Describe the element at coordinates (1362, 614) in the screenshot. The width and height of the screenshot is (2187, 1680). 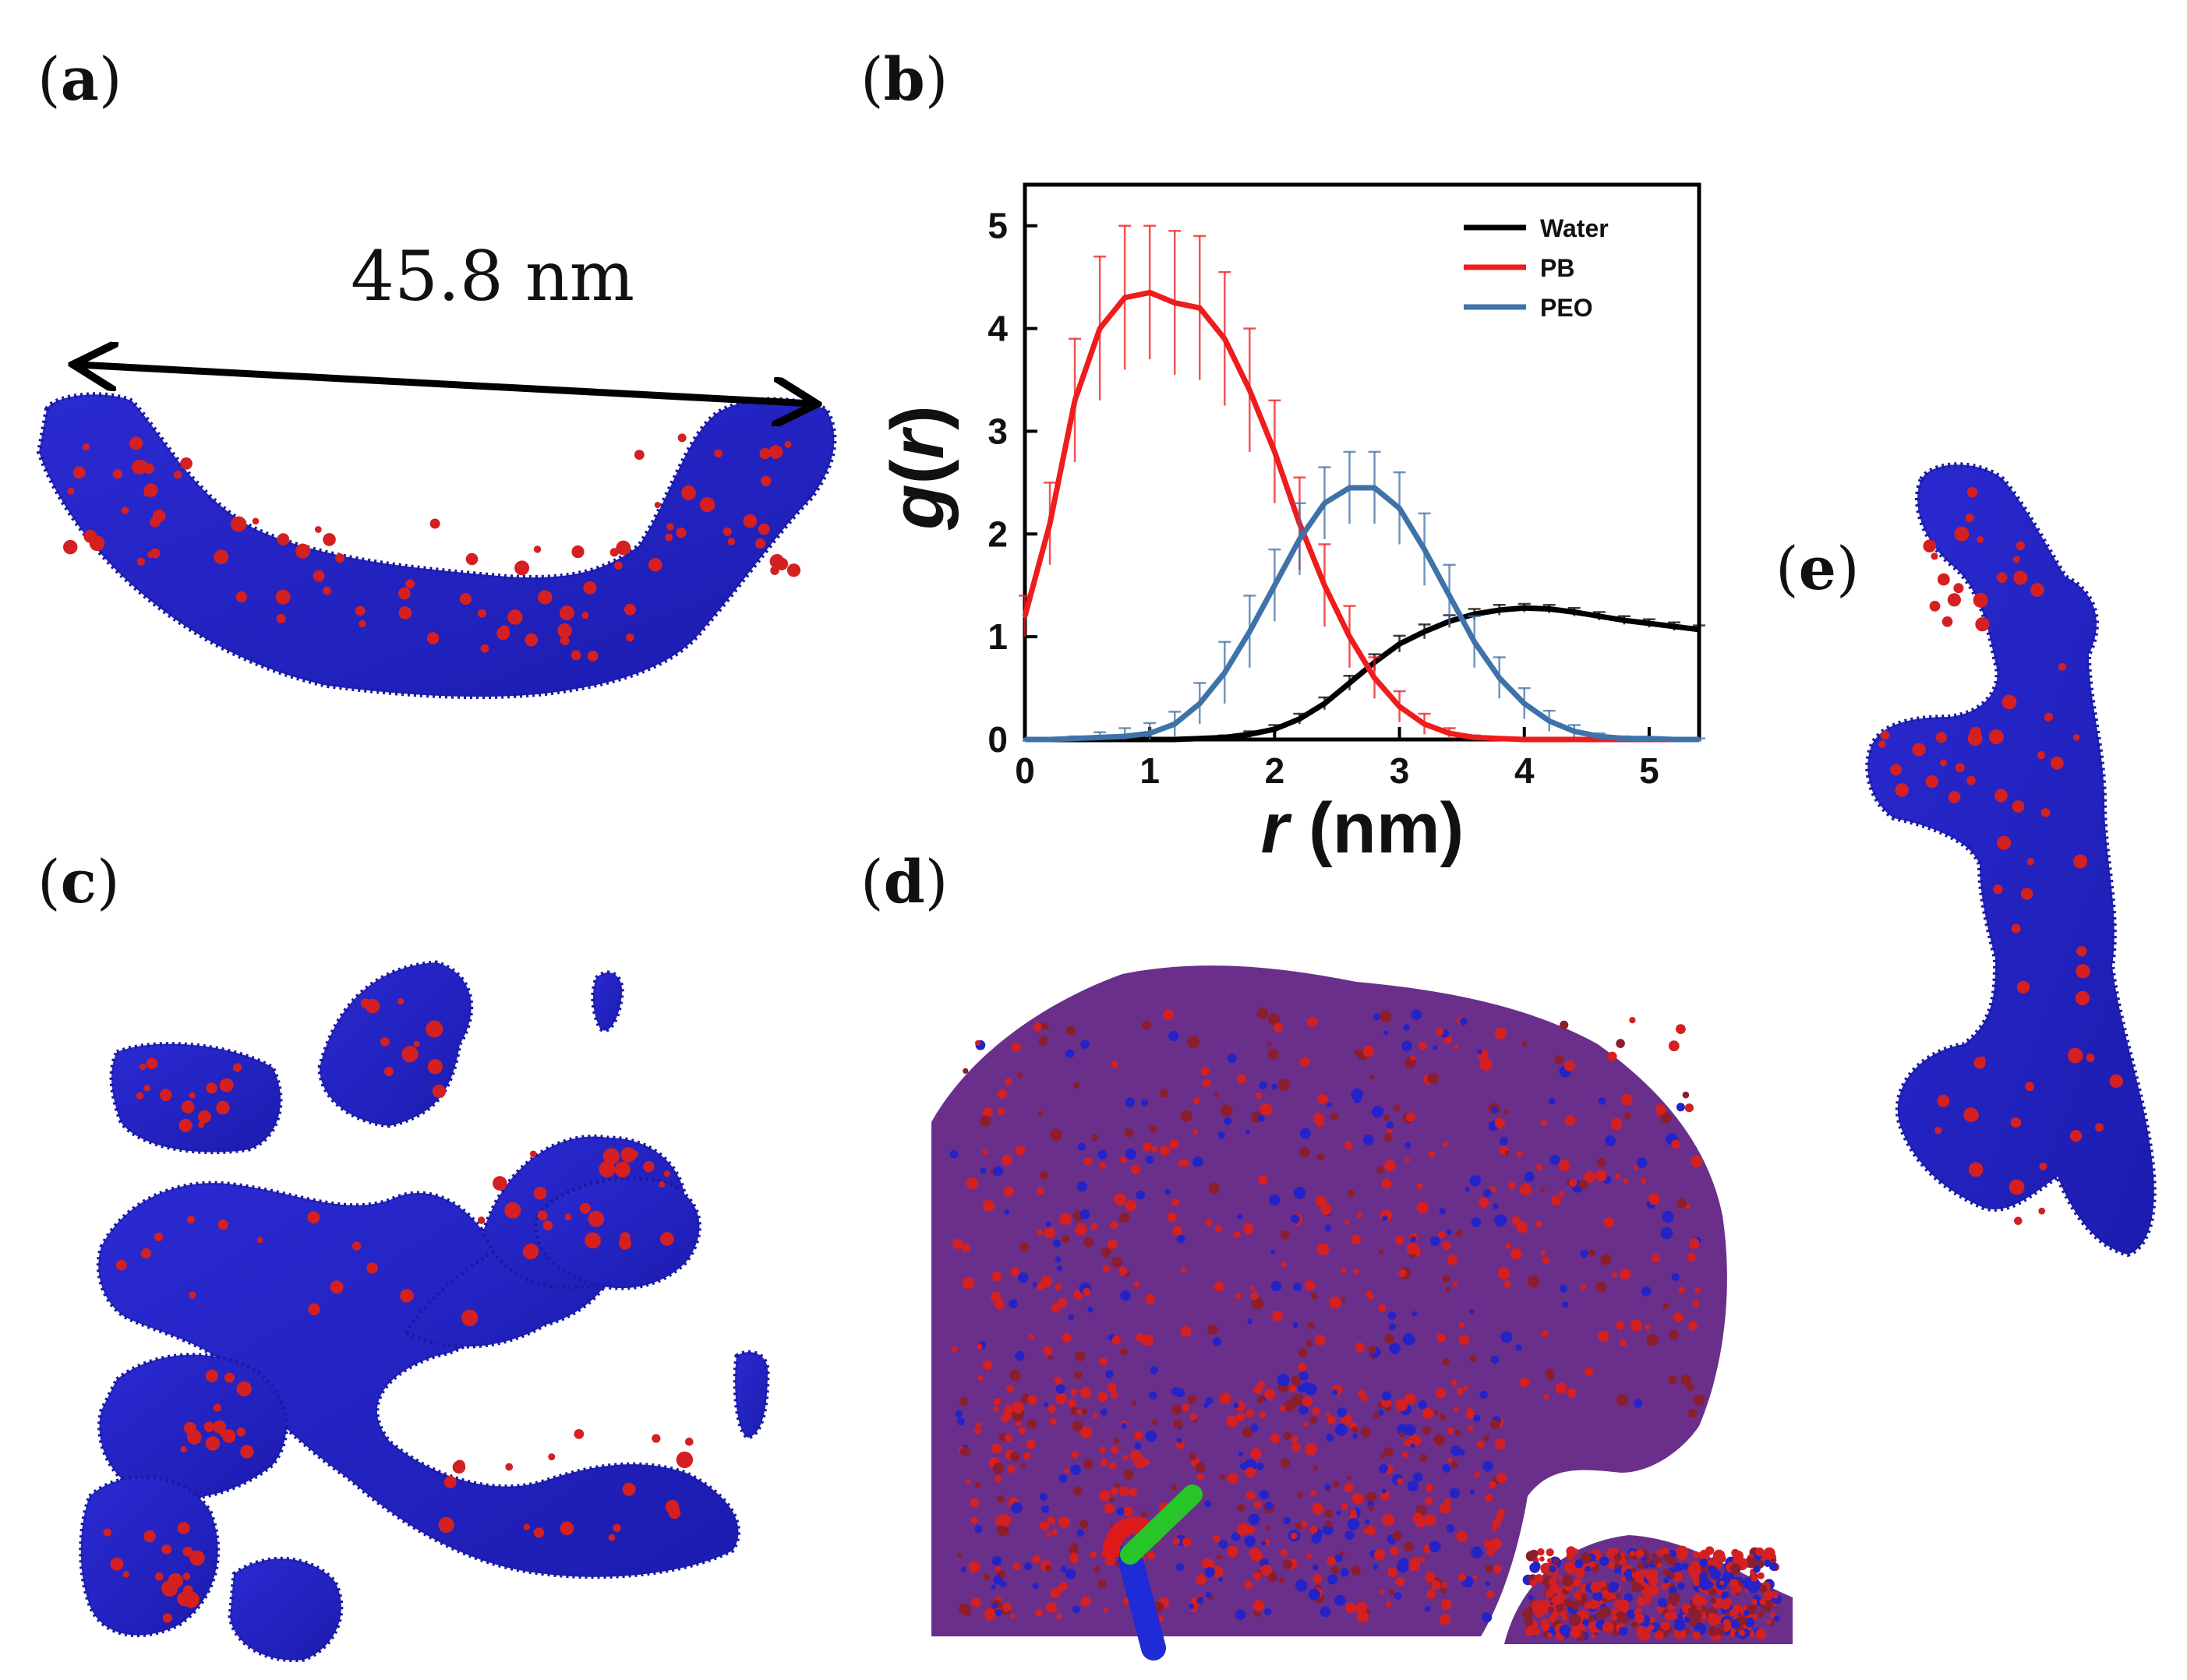
I see `series-line-peo` at that location.